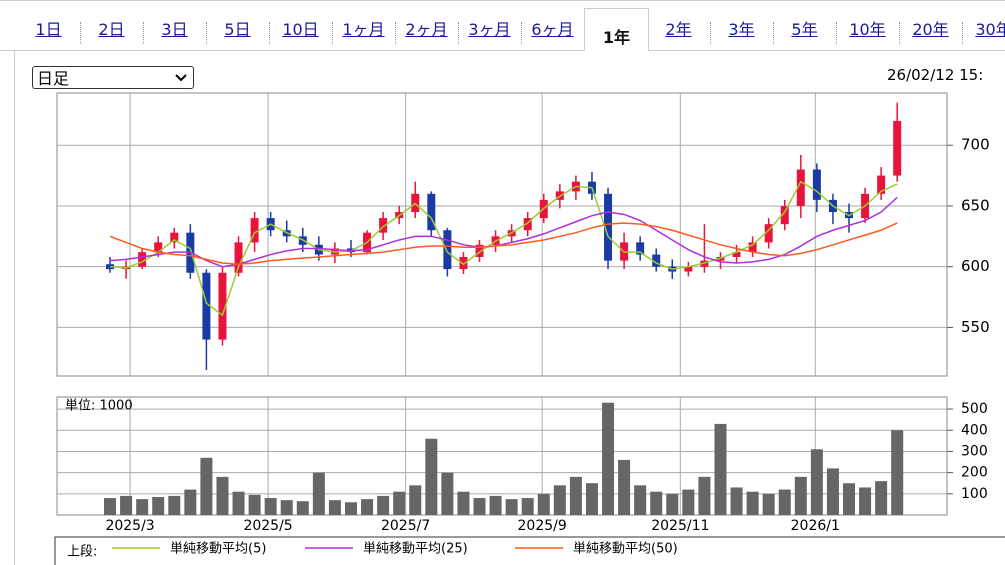  I want to click on y-tick-label: 700, so click(975, 145).